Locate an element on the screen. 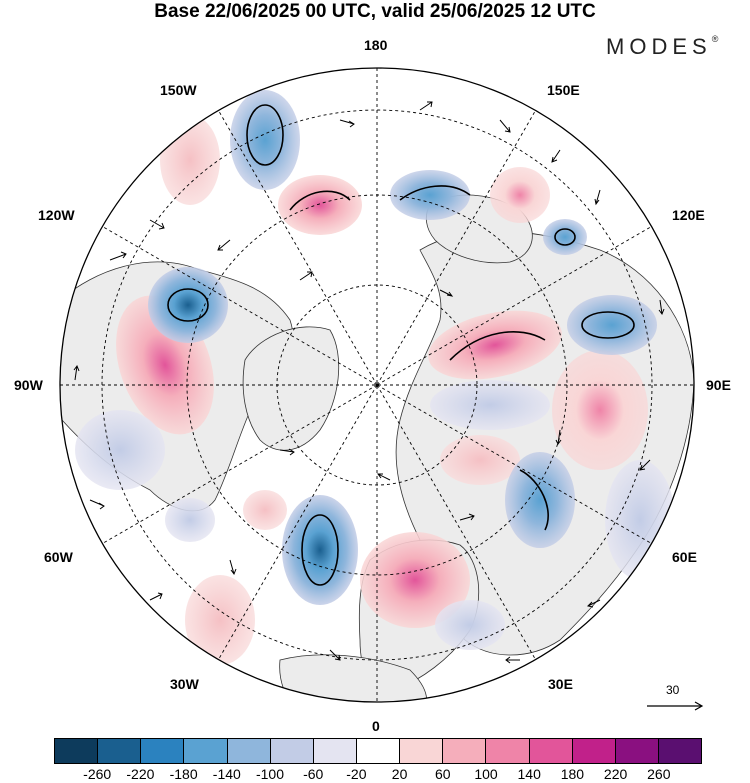 This screenshot has width=750, height=783. longitude-label-30w: 30W is located at coordinates (184, 684).